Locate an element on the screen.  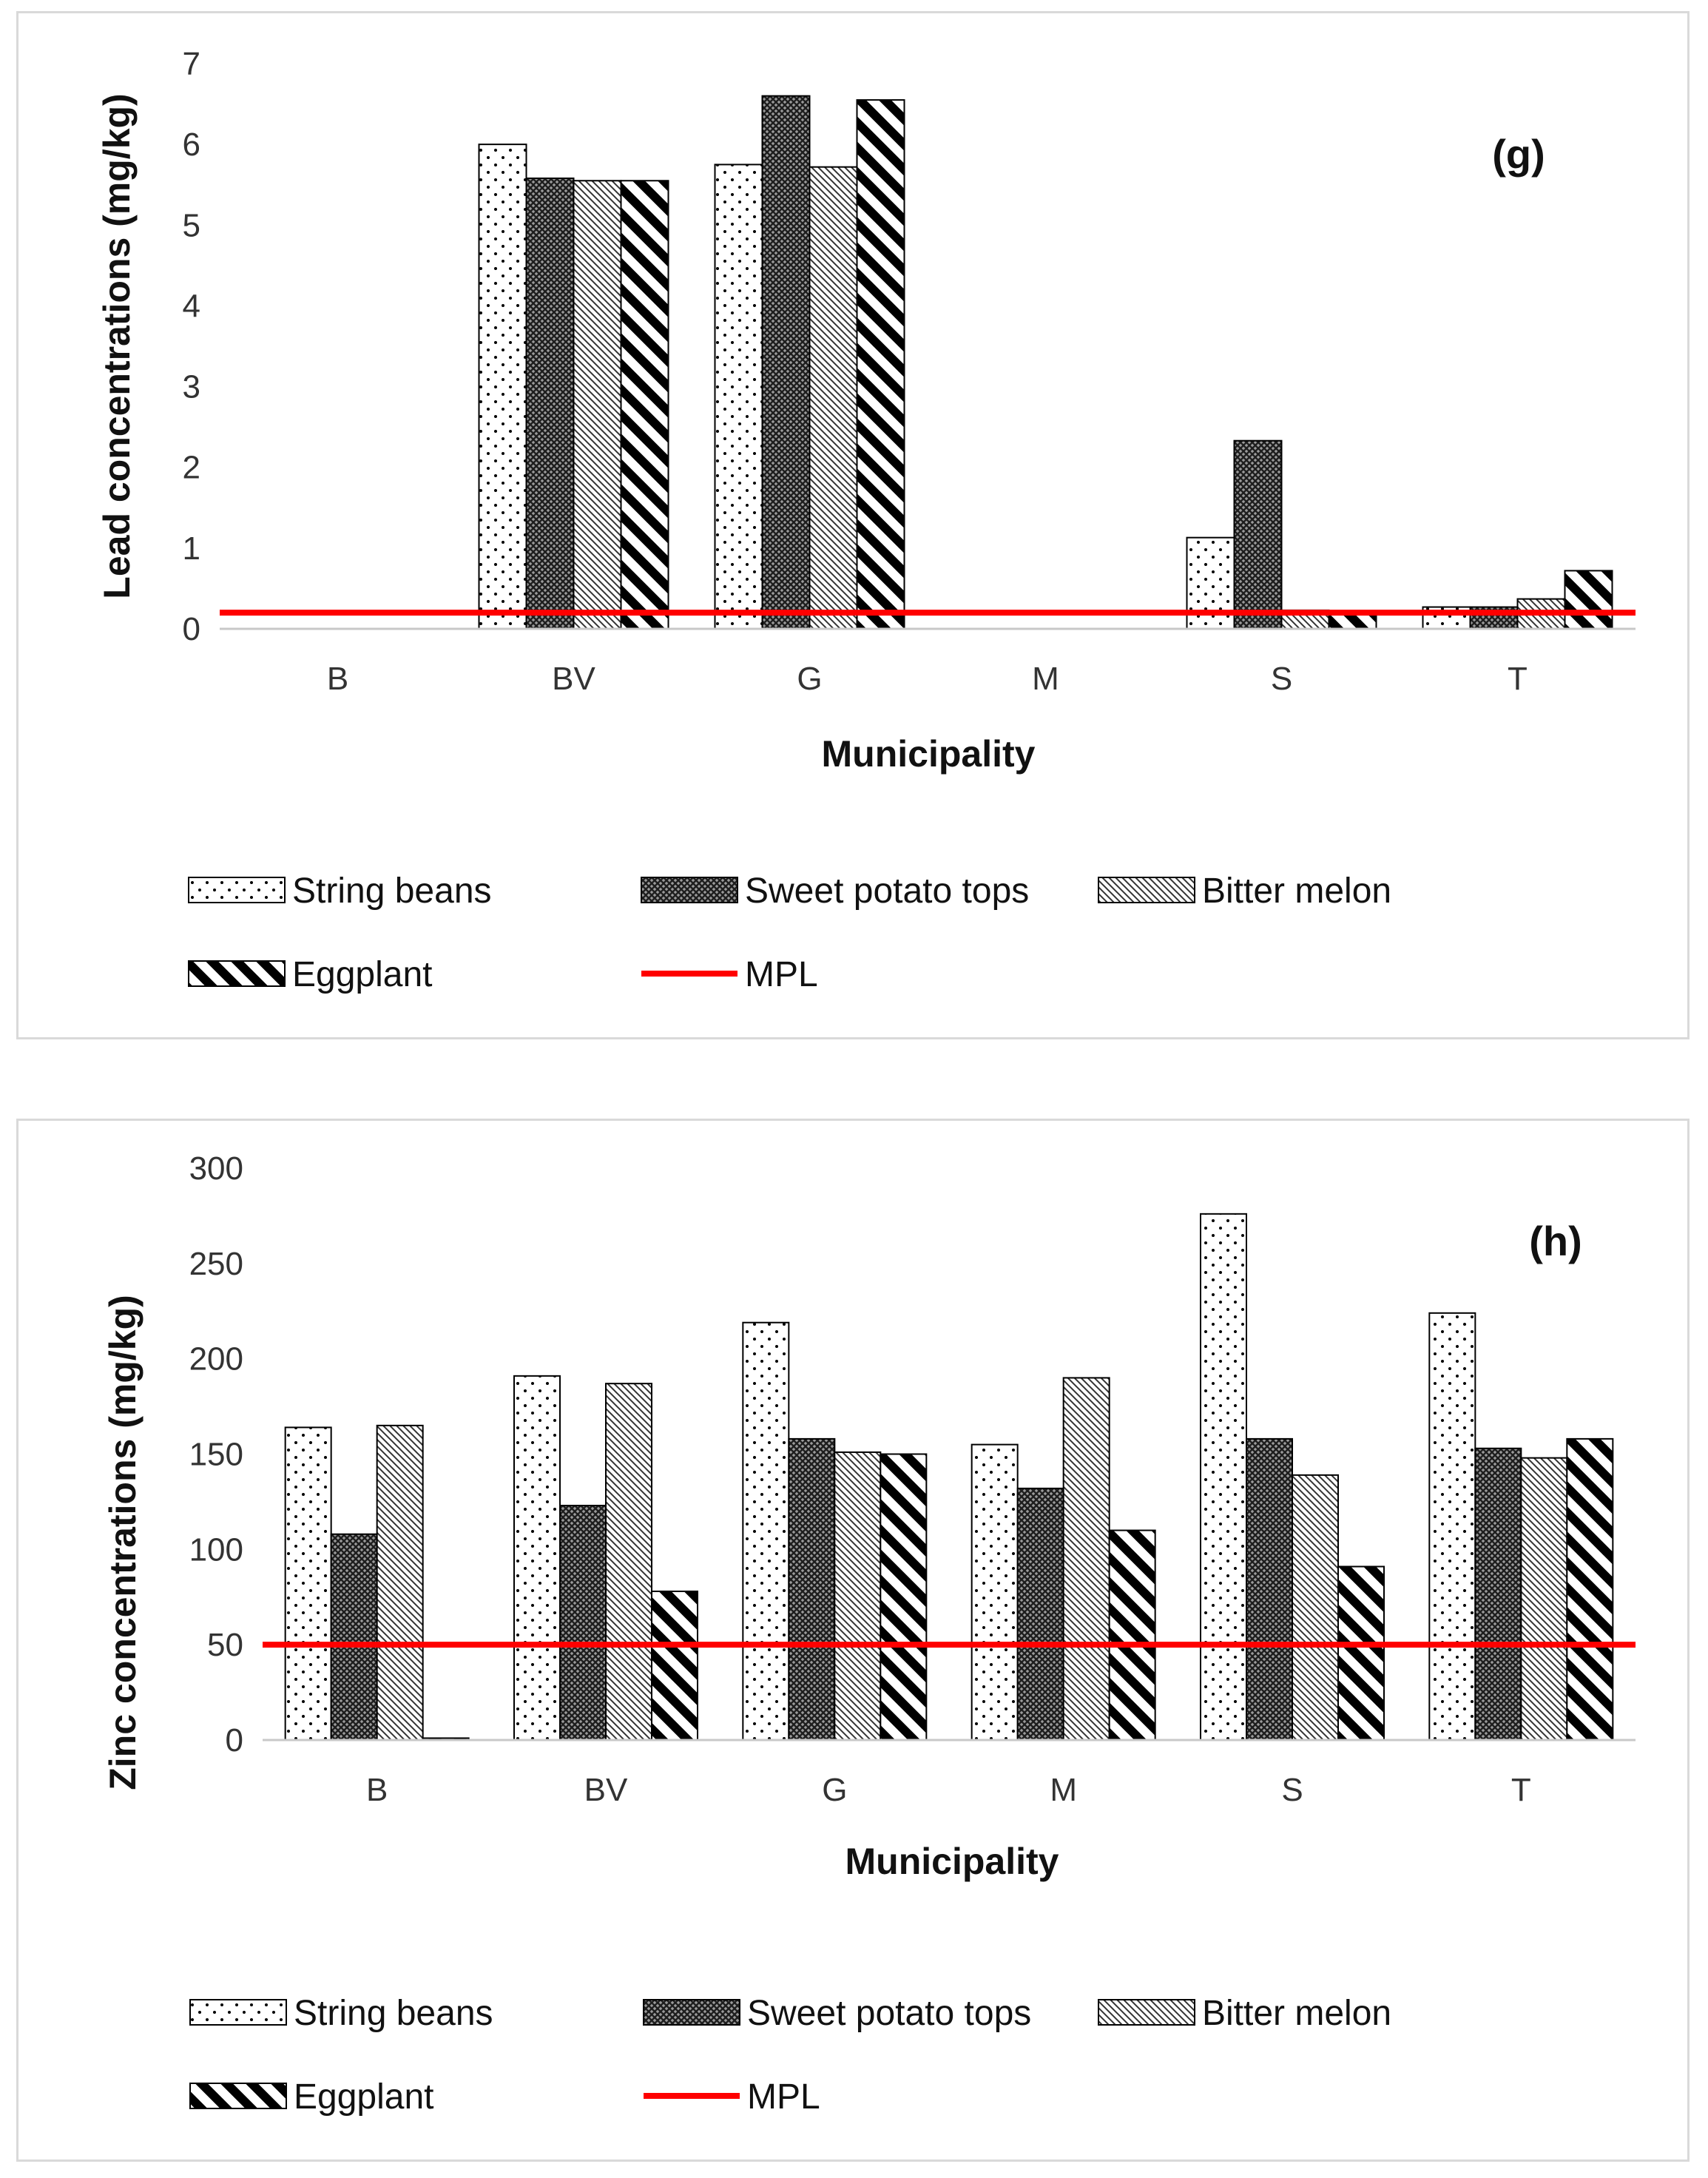
y-tick-label: 250 is located at coordinates (216, 1264).